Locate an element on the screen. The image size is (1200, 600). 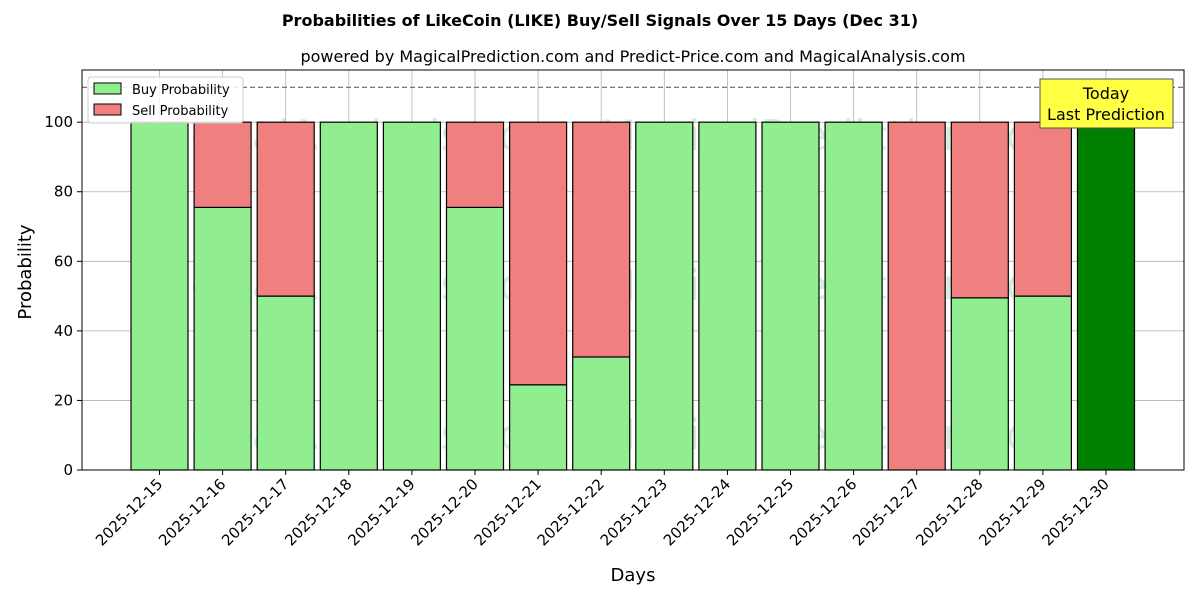
x-tick-label: 2025-12-21 is located at coordinates (508, 512).